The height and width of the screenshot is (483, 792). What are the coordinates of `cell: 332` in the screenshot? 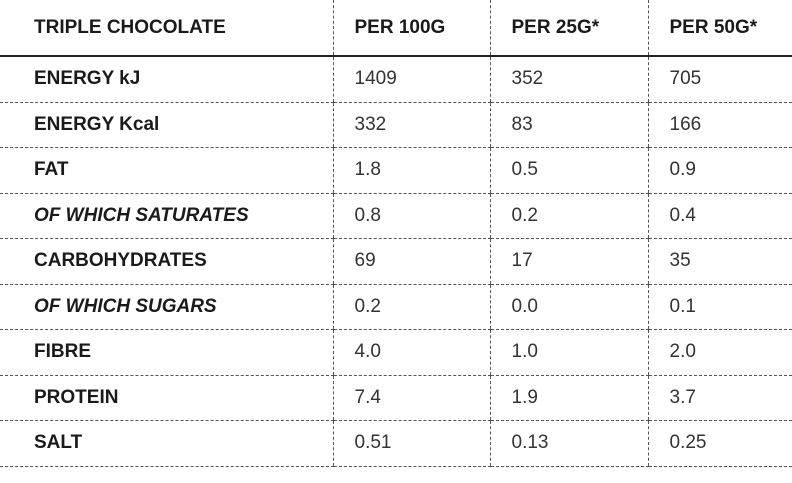 It's located at (411, 125).